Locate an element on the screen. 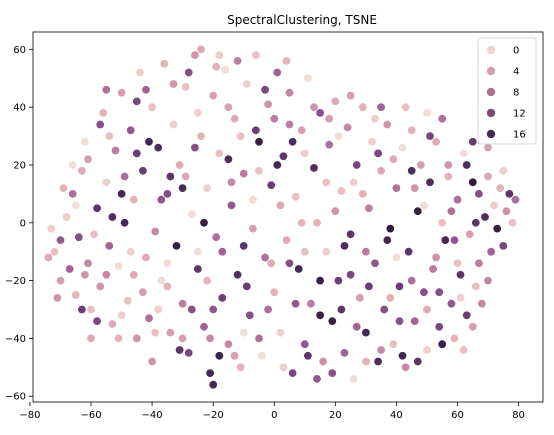 The width and height of the screenshot is (554, 435). legend-marker is located at coordinates (491, 92).